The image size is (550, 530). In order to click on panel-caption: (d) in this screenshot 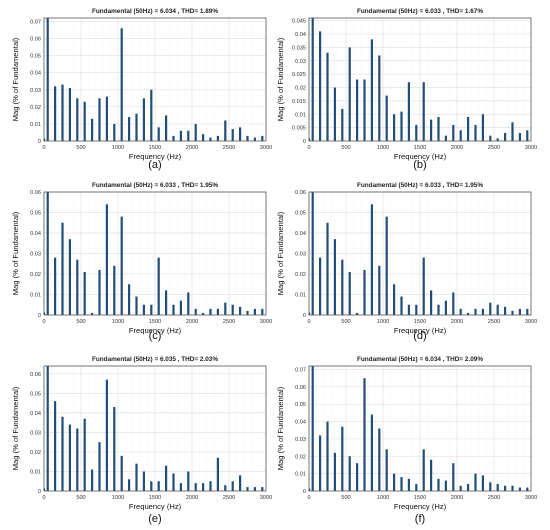, I will do `click(419, 336)`.